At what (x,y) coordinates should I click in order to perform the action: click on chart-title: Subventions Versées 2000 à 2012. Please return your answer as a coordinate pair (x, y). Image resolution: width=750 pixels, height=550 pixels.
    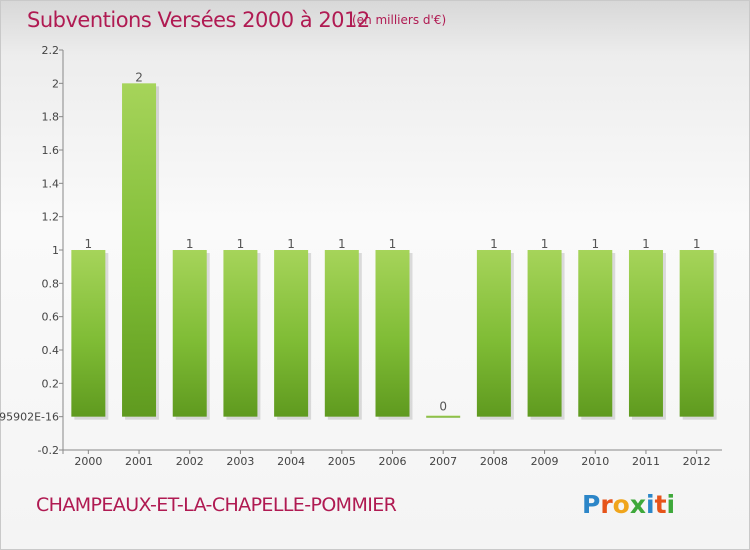
    Looking at the image, I should click on (198, 20).